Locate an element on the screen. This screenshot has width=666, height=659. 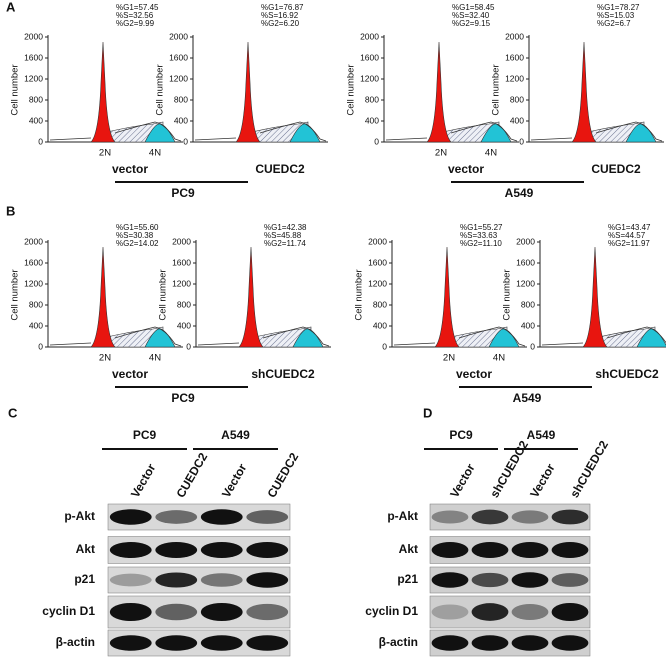
group-label: PC9 is located at coordinates (145, 435).